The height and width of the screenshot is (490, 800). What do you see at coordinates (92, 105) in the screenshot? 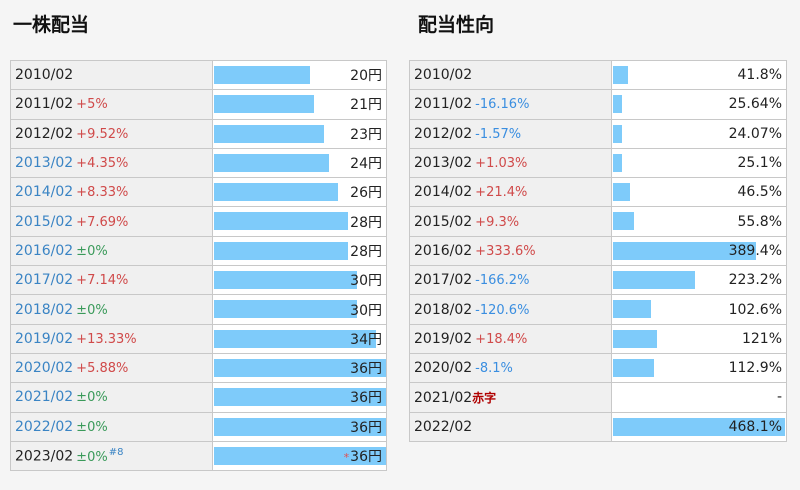
I see `change-label: +5%` at bounding box center [92, 105].